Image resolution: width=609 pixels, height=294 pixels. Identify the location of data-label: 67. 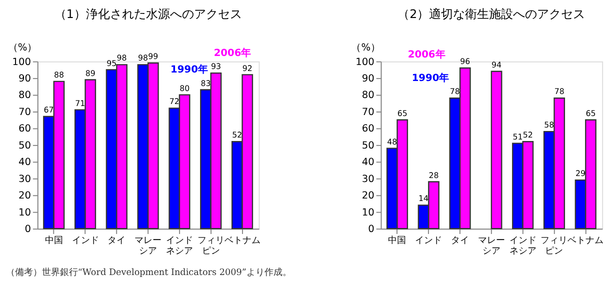
(49, 110).